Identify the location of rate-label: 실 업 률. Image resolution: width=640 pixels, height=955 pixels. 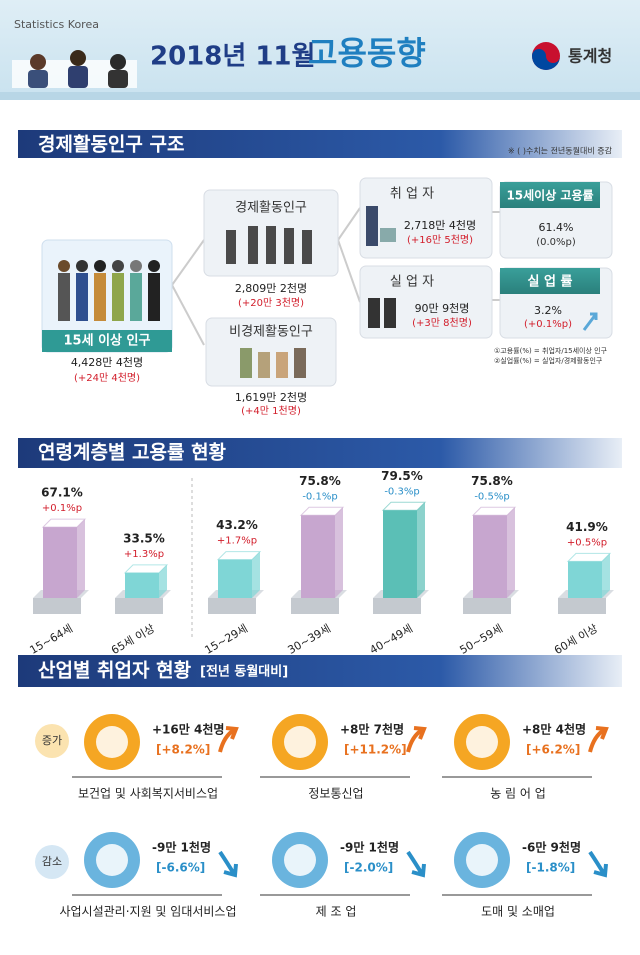
(550, 282).